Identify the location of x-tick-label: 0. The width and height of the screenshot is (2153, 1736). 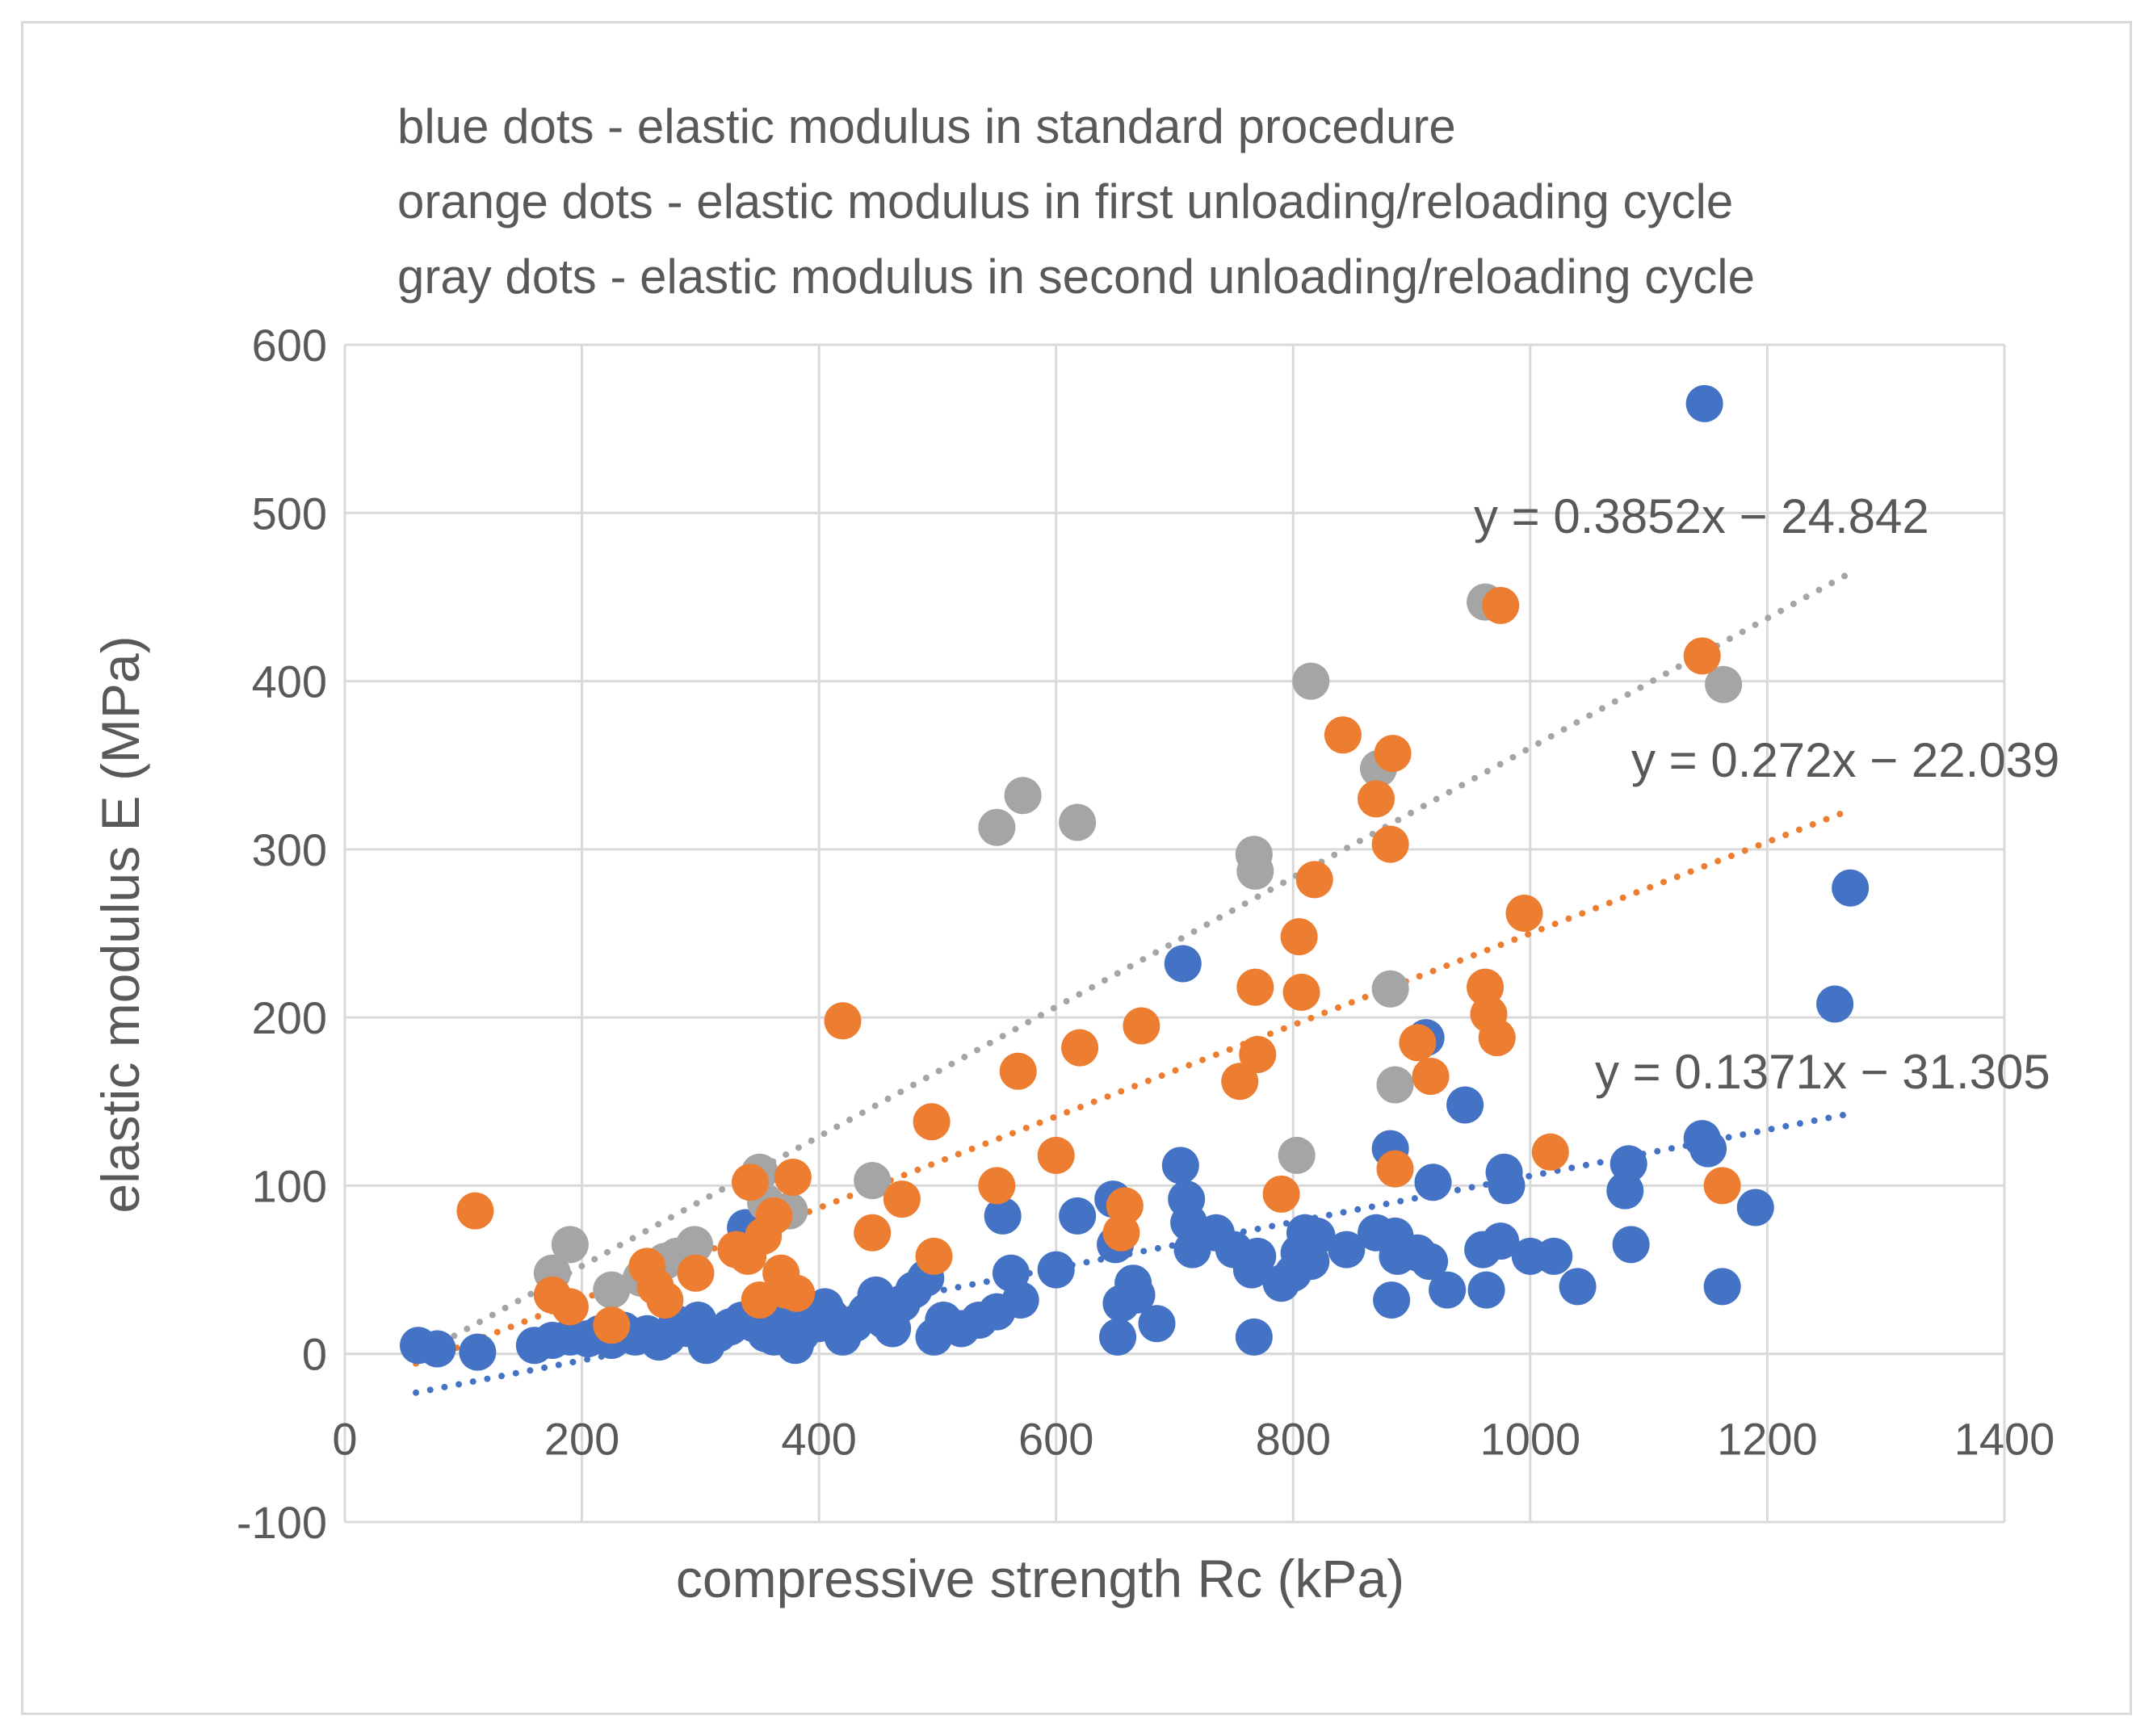
(344, 1439).